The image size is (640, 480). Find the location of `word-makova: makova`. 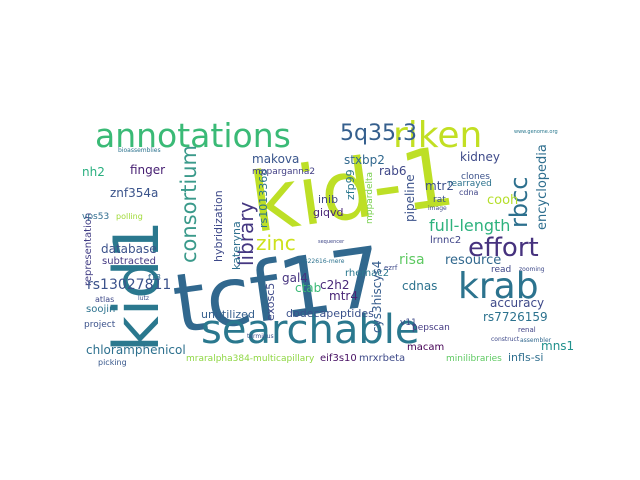

word-makova: makova is located at coordinates (275, 159).